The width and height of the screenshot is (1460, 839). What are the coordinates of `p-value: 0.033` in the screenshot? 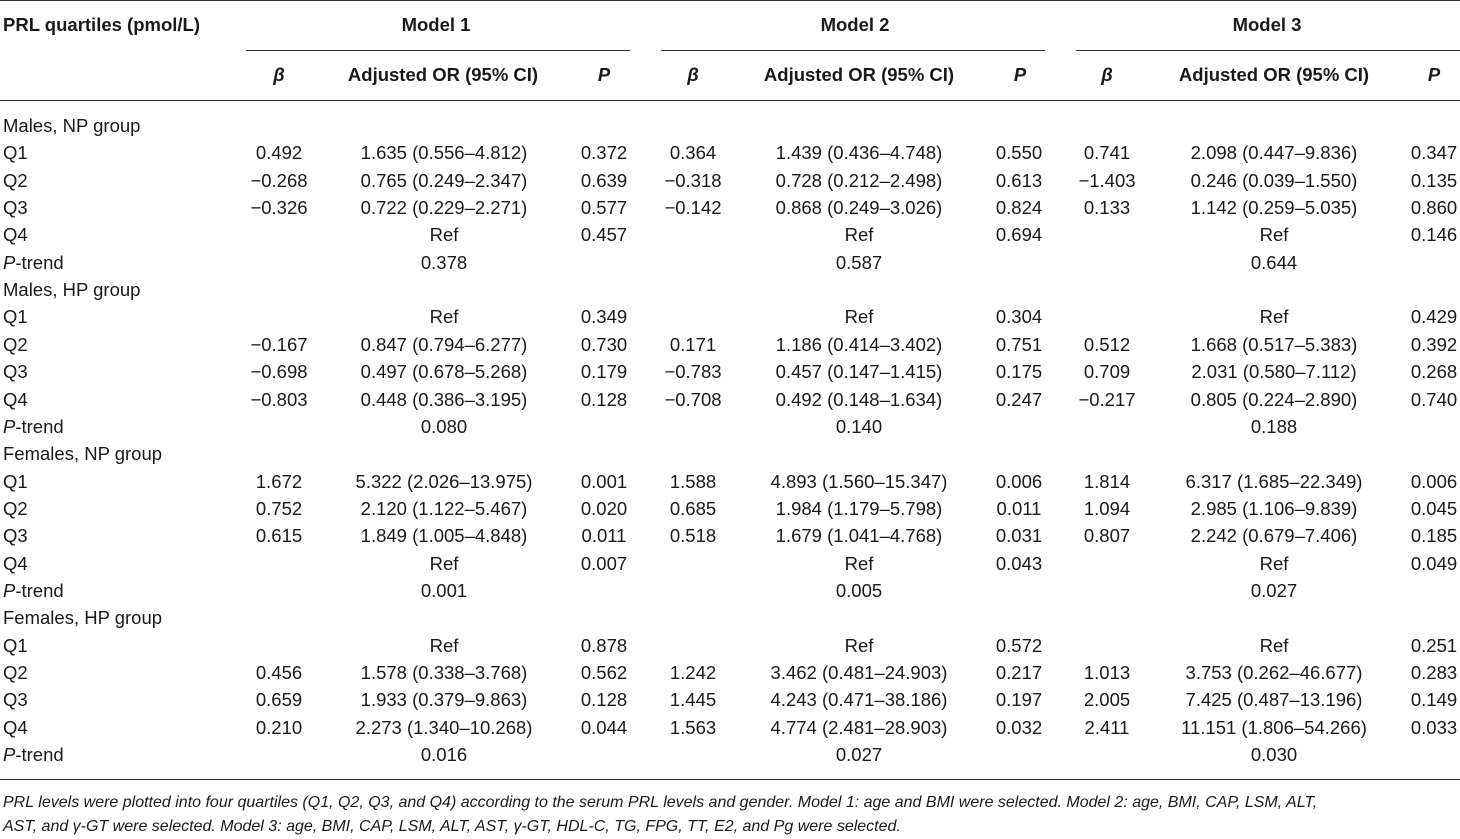 It's located at (1434, 727).